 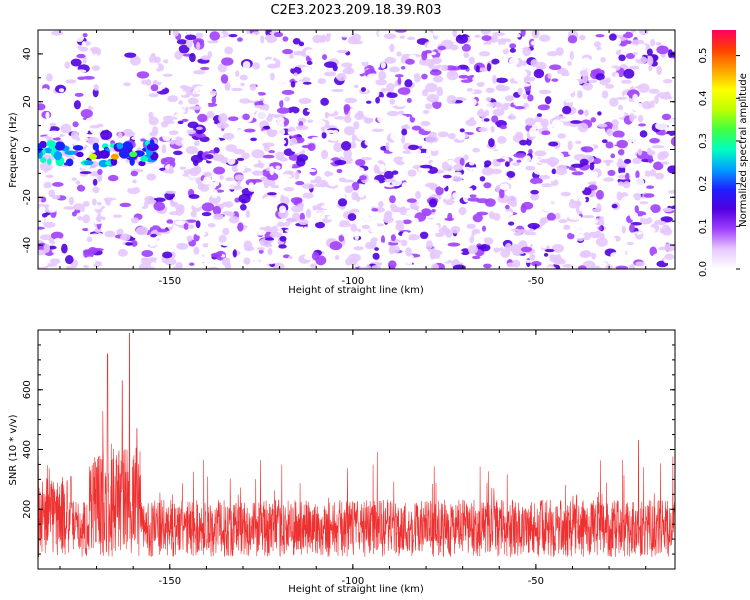 What do you see at coordinates (743, 150) in the screenshot?
I see `colorbar-label: Normalized spectral amplitude` at bounding box center [743, 150].